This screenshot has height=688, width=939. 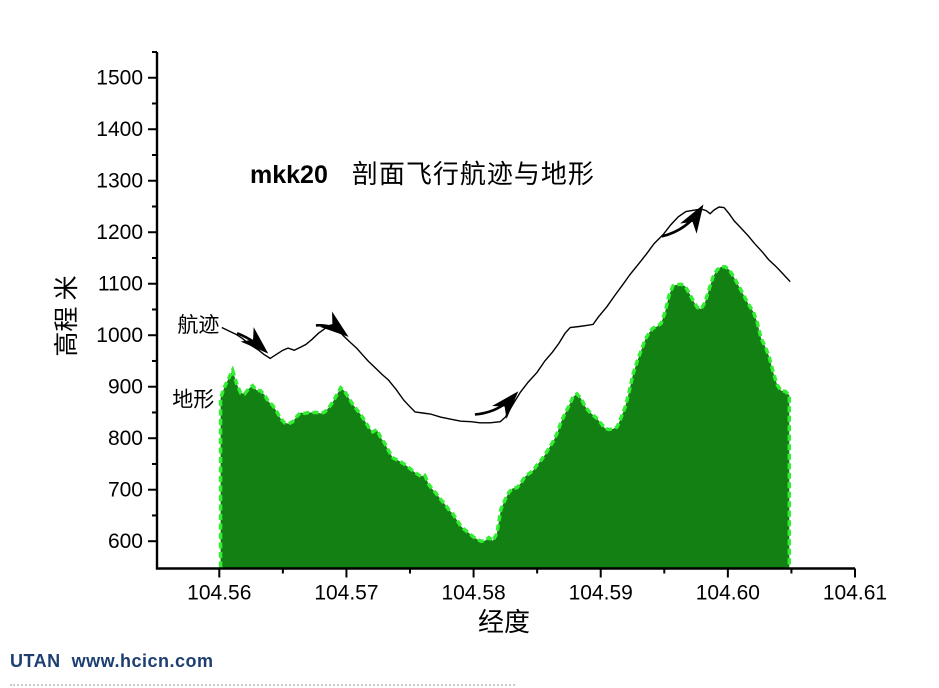 I want to click on x-axis-title: 经度, so click(x=503, y=622).